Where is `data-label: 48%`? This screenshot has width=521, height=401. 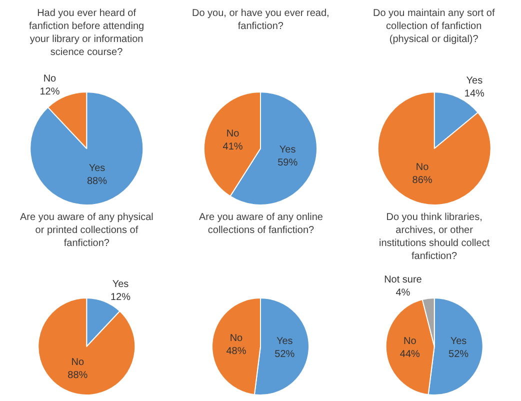
data-label: 48% is located at coordinates (236, 351).